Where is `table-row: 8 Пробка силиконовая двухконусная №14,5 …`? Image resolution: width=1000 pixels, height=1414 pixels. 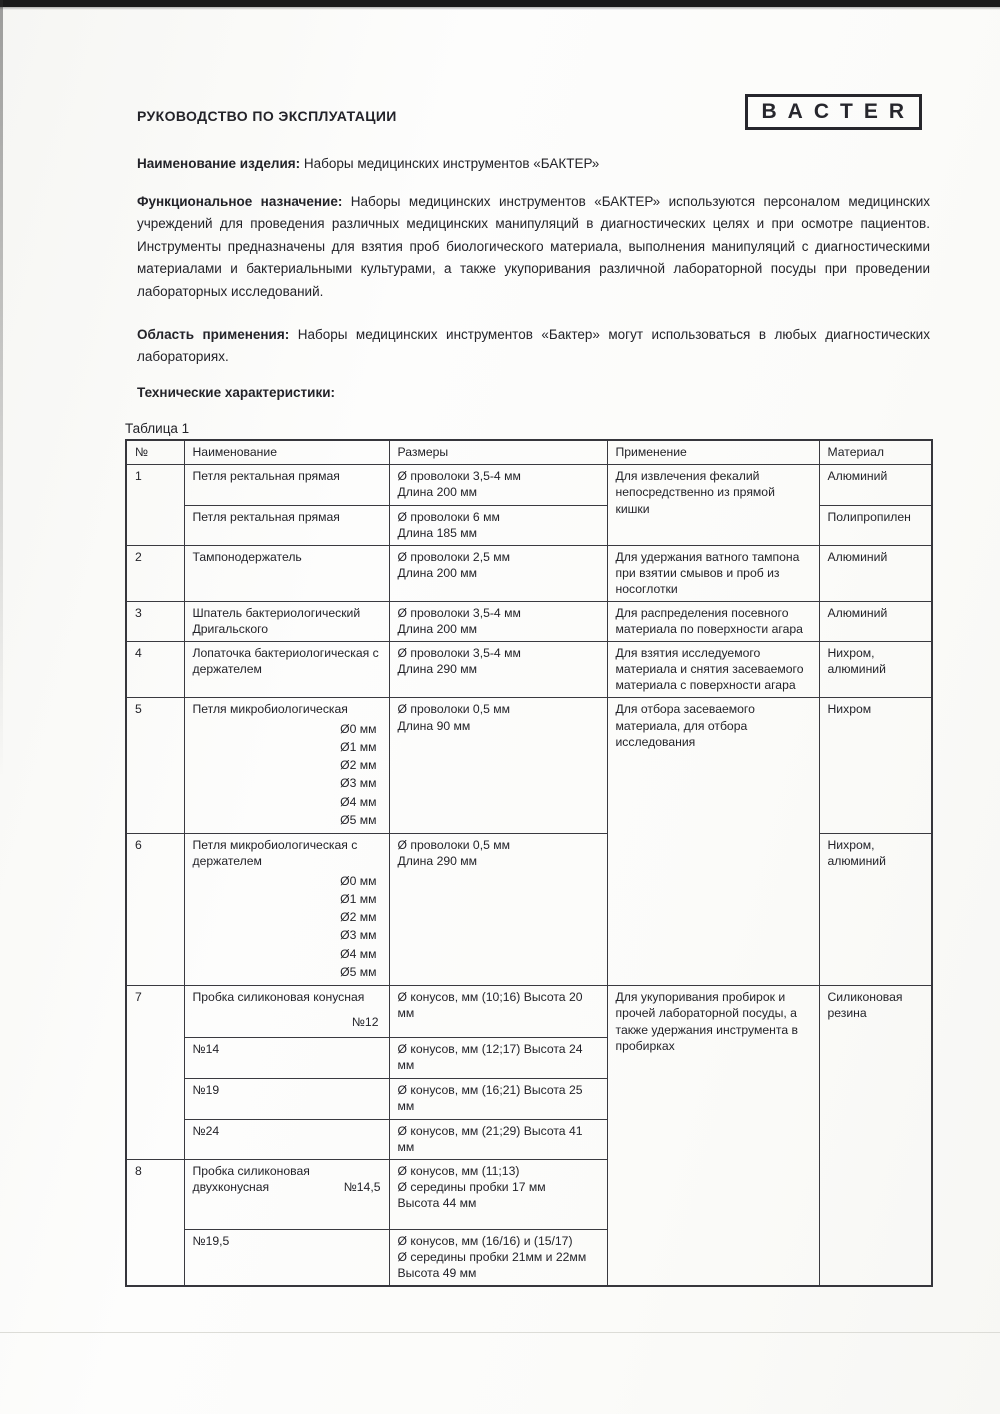
table-row: 8 Пробка силиконовая двухконусная №14,5 … is located at coordinates (528, 1222).